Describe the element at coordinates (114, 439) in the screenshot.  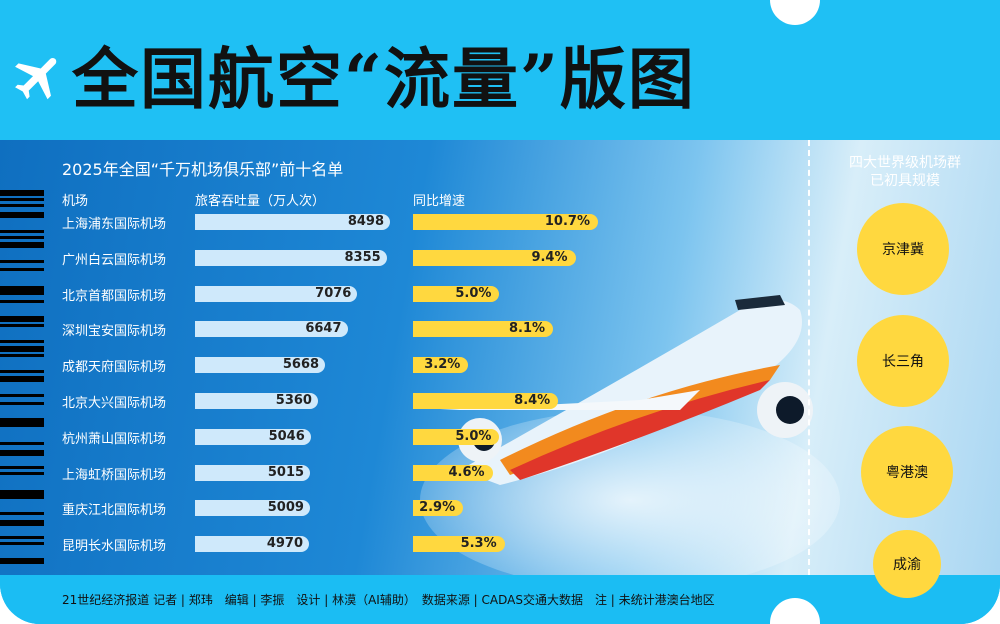
I see `airport-name: 杭州萧山国际机场` at that location.